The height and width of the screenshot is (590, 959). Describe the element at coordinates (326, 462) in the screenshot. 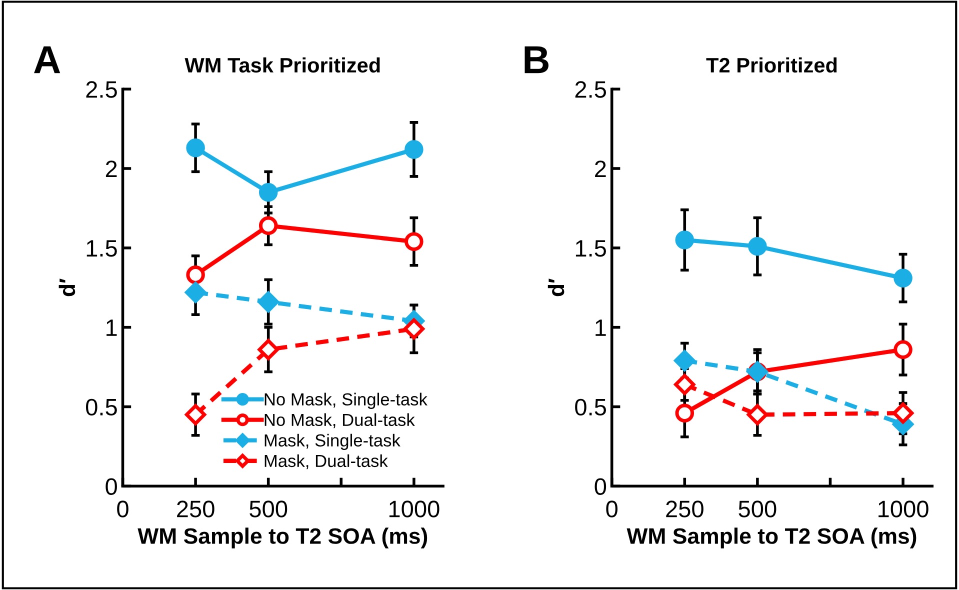

I see `legend-label: Mask, Dual-task` at that location.